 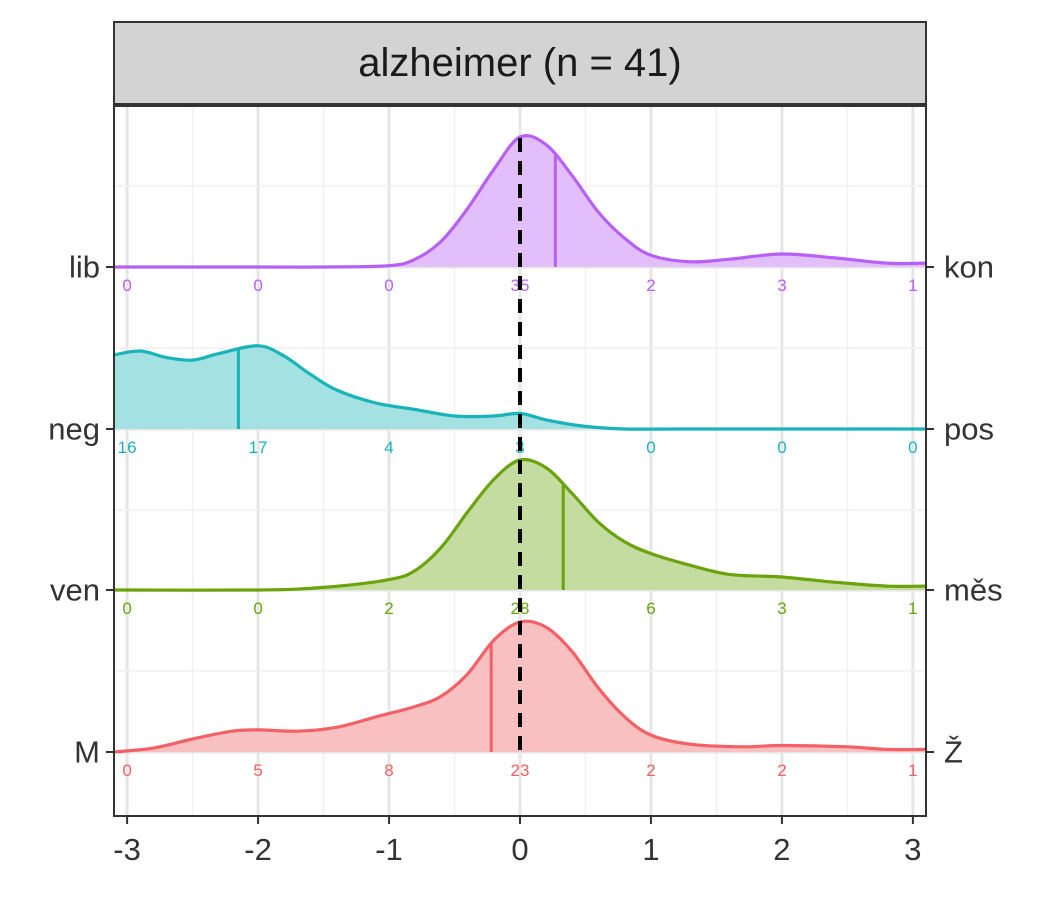 I want to click on count-label: 17, so click(x=258, y=447).